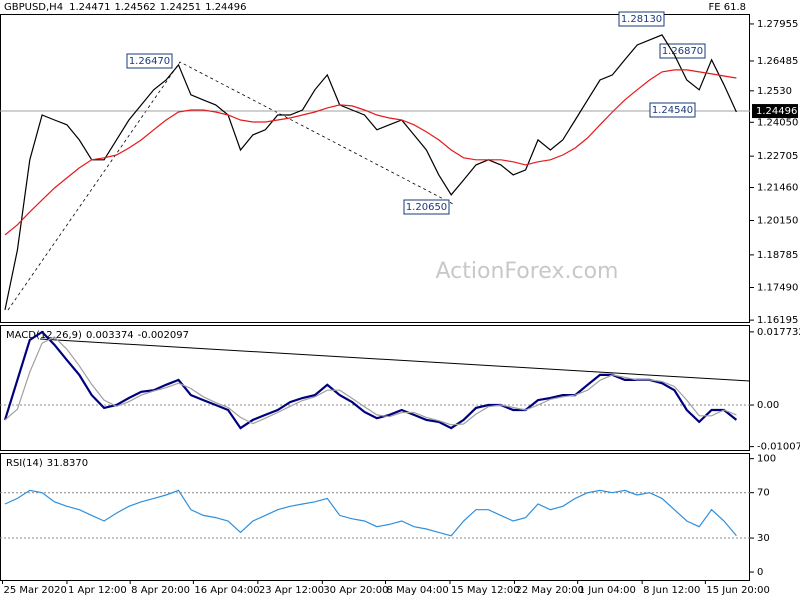 The height and width of the screenshot is (600, 800). I want to click on x-tick-label: 15 Jun 20:00, so click(738, 590).